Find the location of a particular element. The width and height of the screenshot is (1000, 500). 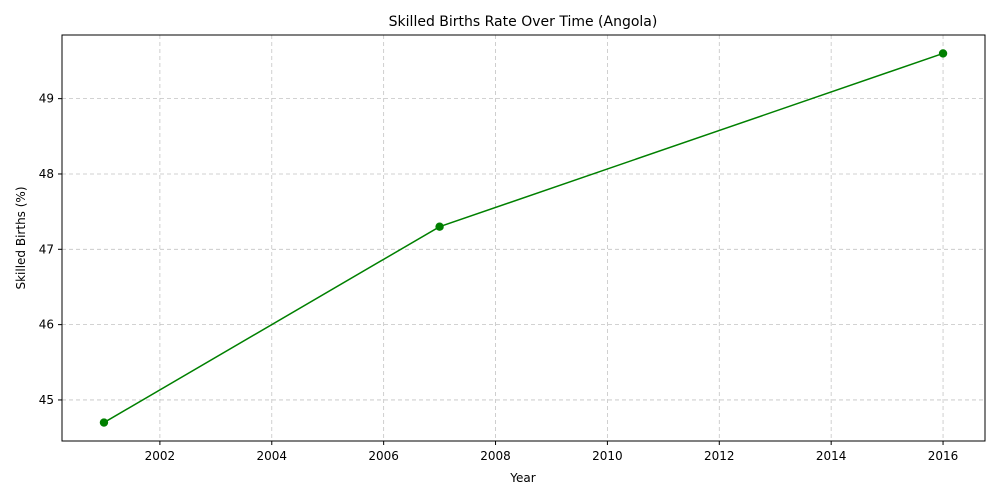

x-tick-label: 2006 is located at coordinates (383, 456).